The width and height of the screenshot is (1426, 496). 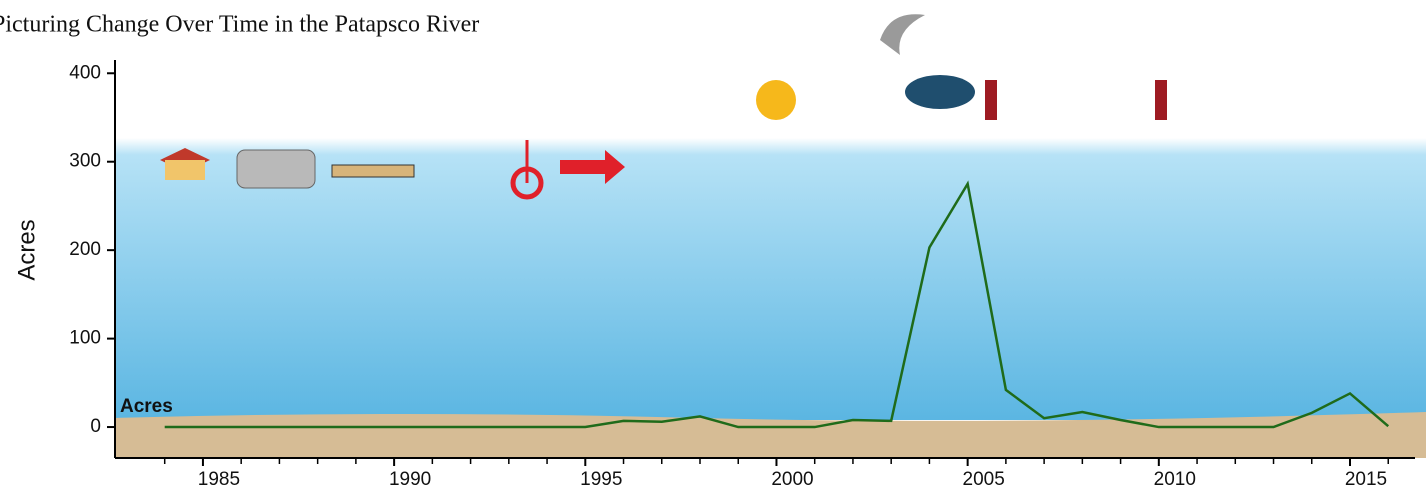 I want to click on y-tick-label: 400, so click(x=85, y=72).